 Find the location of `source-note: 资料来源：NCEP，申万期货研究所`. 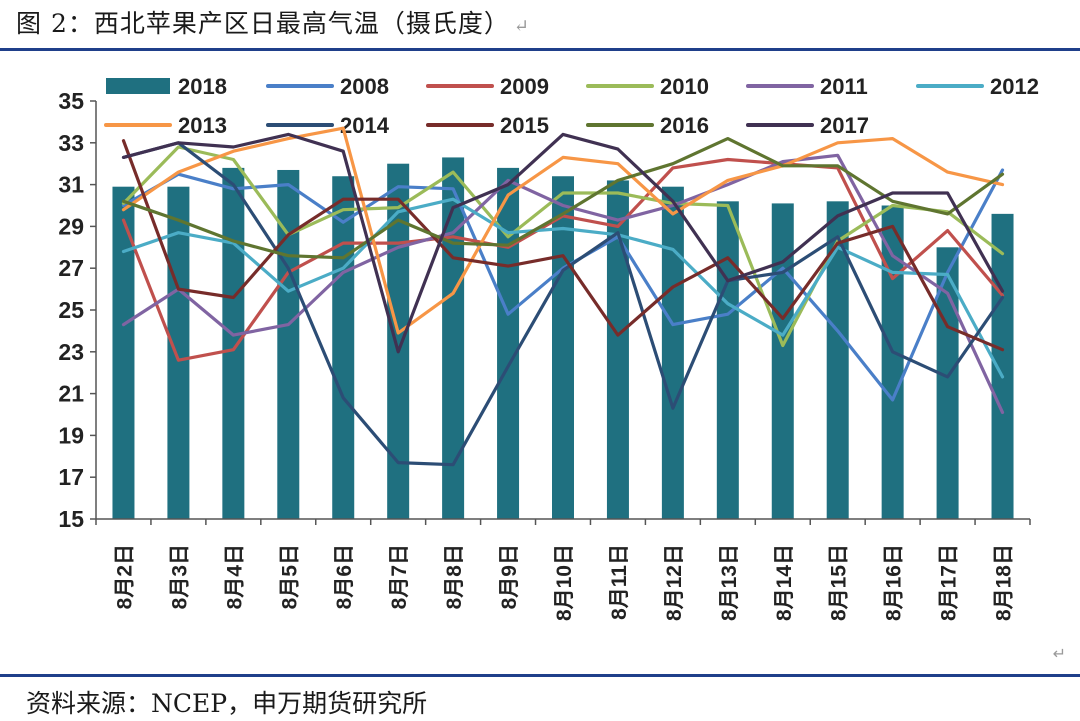

source-note: 资料来源：NCEP，申万期货研究所 is located at coordinates (227, 703).